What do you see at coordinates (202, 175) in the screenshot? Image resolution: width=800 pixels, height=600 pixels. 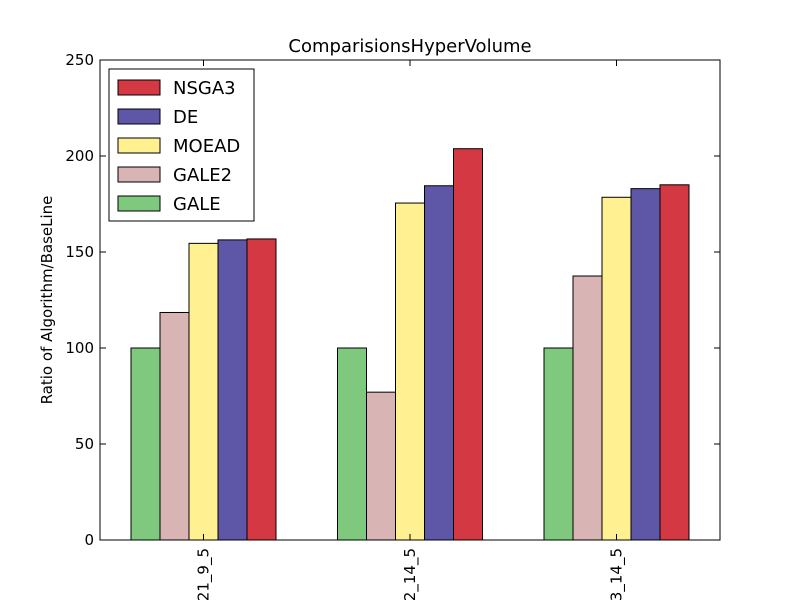 I see `legend-label-gale2: GALE2` at bounding box center [202, 175].